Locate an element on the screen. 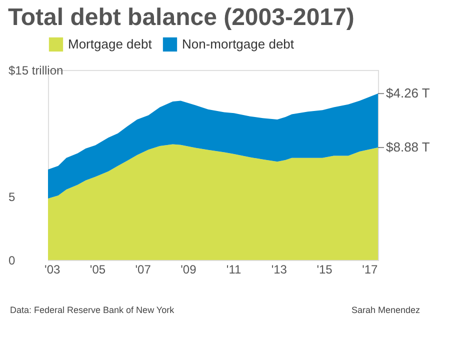 Image resolution: width=450 pixels, height=337 pixels. annotation: $8.88 T is located at coordinates (408, 147).